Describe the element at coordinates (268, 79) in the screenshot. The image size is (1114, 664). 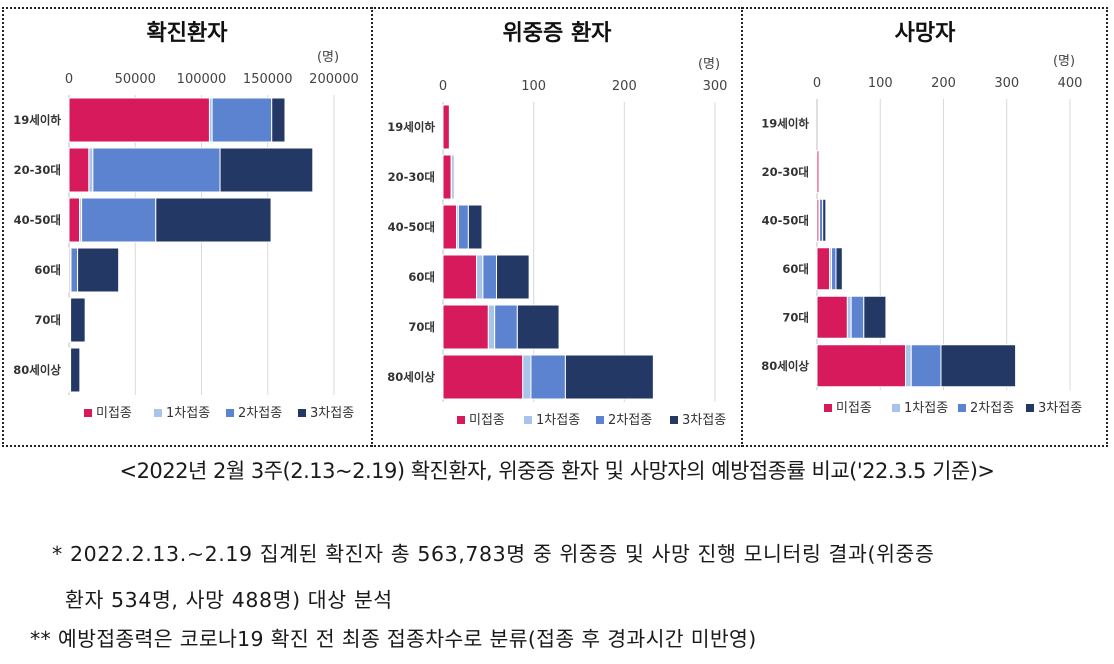
I see `x-tick-label: 150000` at that location.